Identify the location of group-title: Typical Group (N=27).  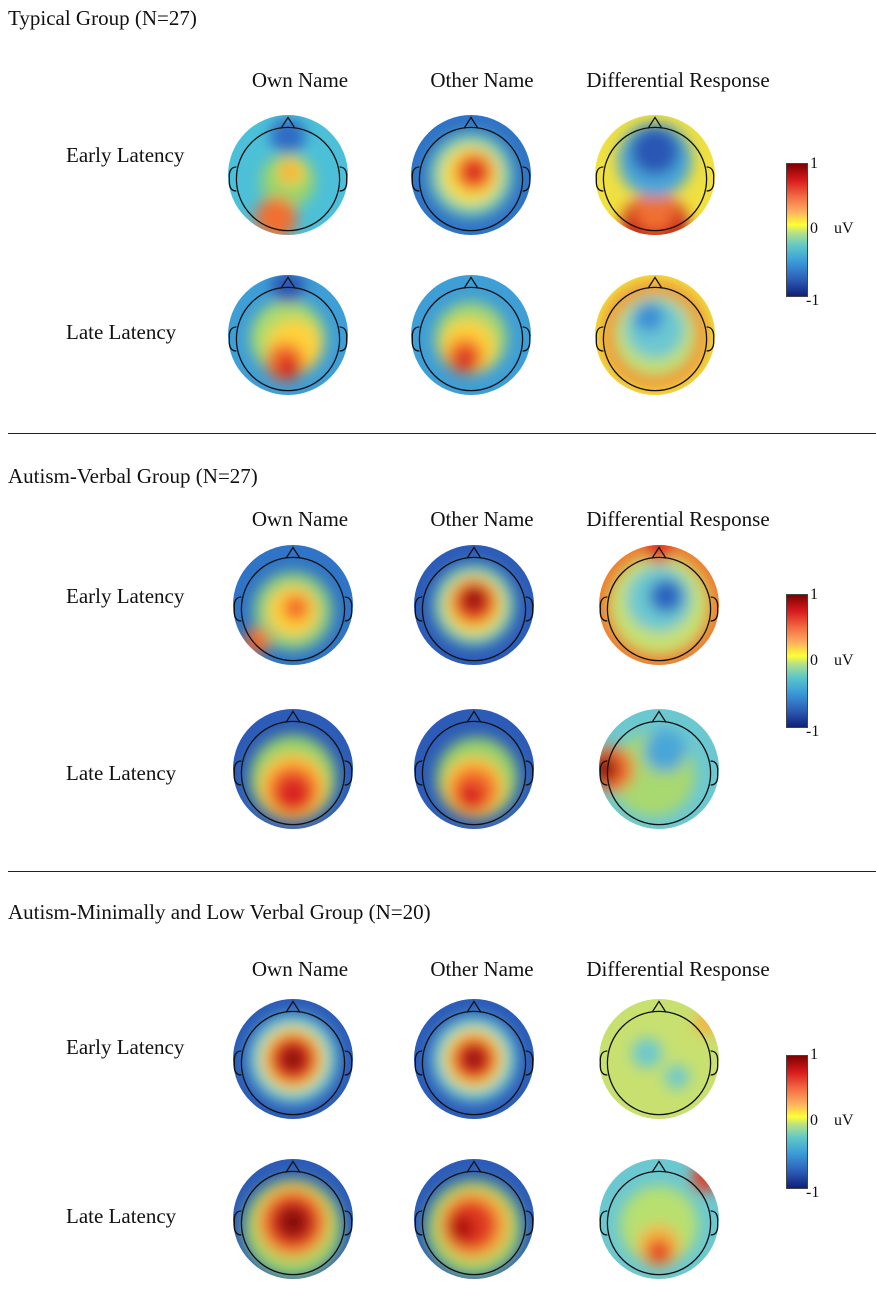
(102, 18).